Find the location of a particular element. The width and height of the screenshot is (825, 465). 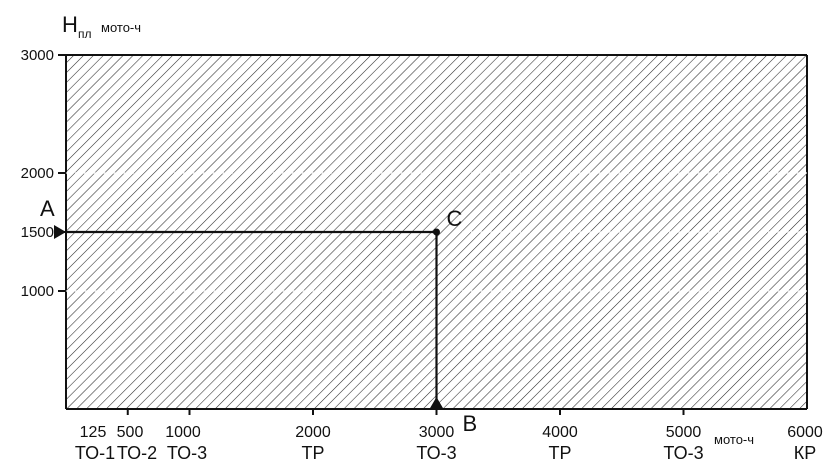

x-tick-label: 3000 is located at coordinates (437, 432).